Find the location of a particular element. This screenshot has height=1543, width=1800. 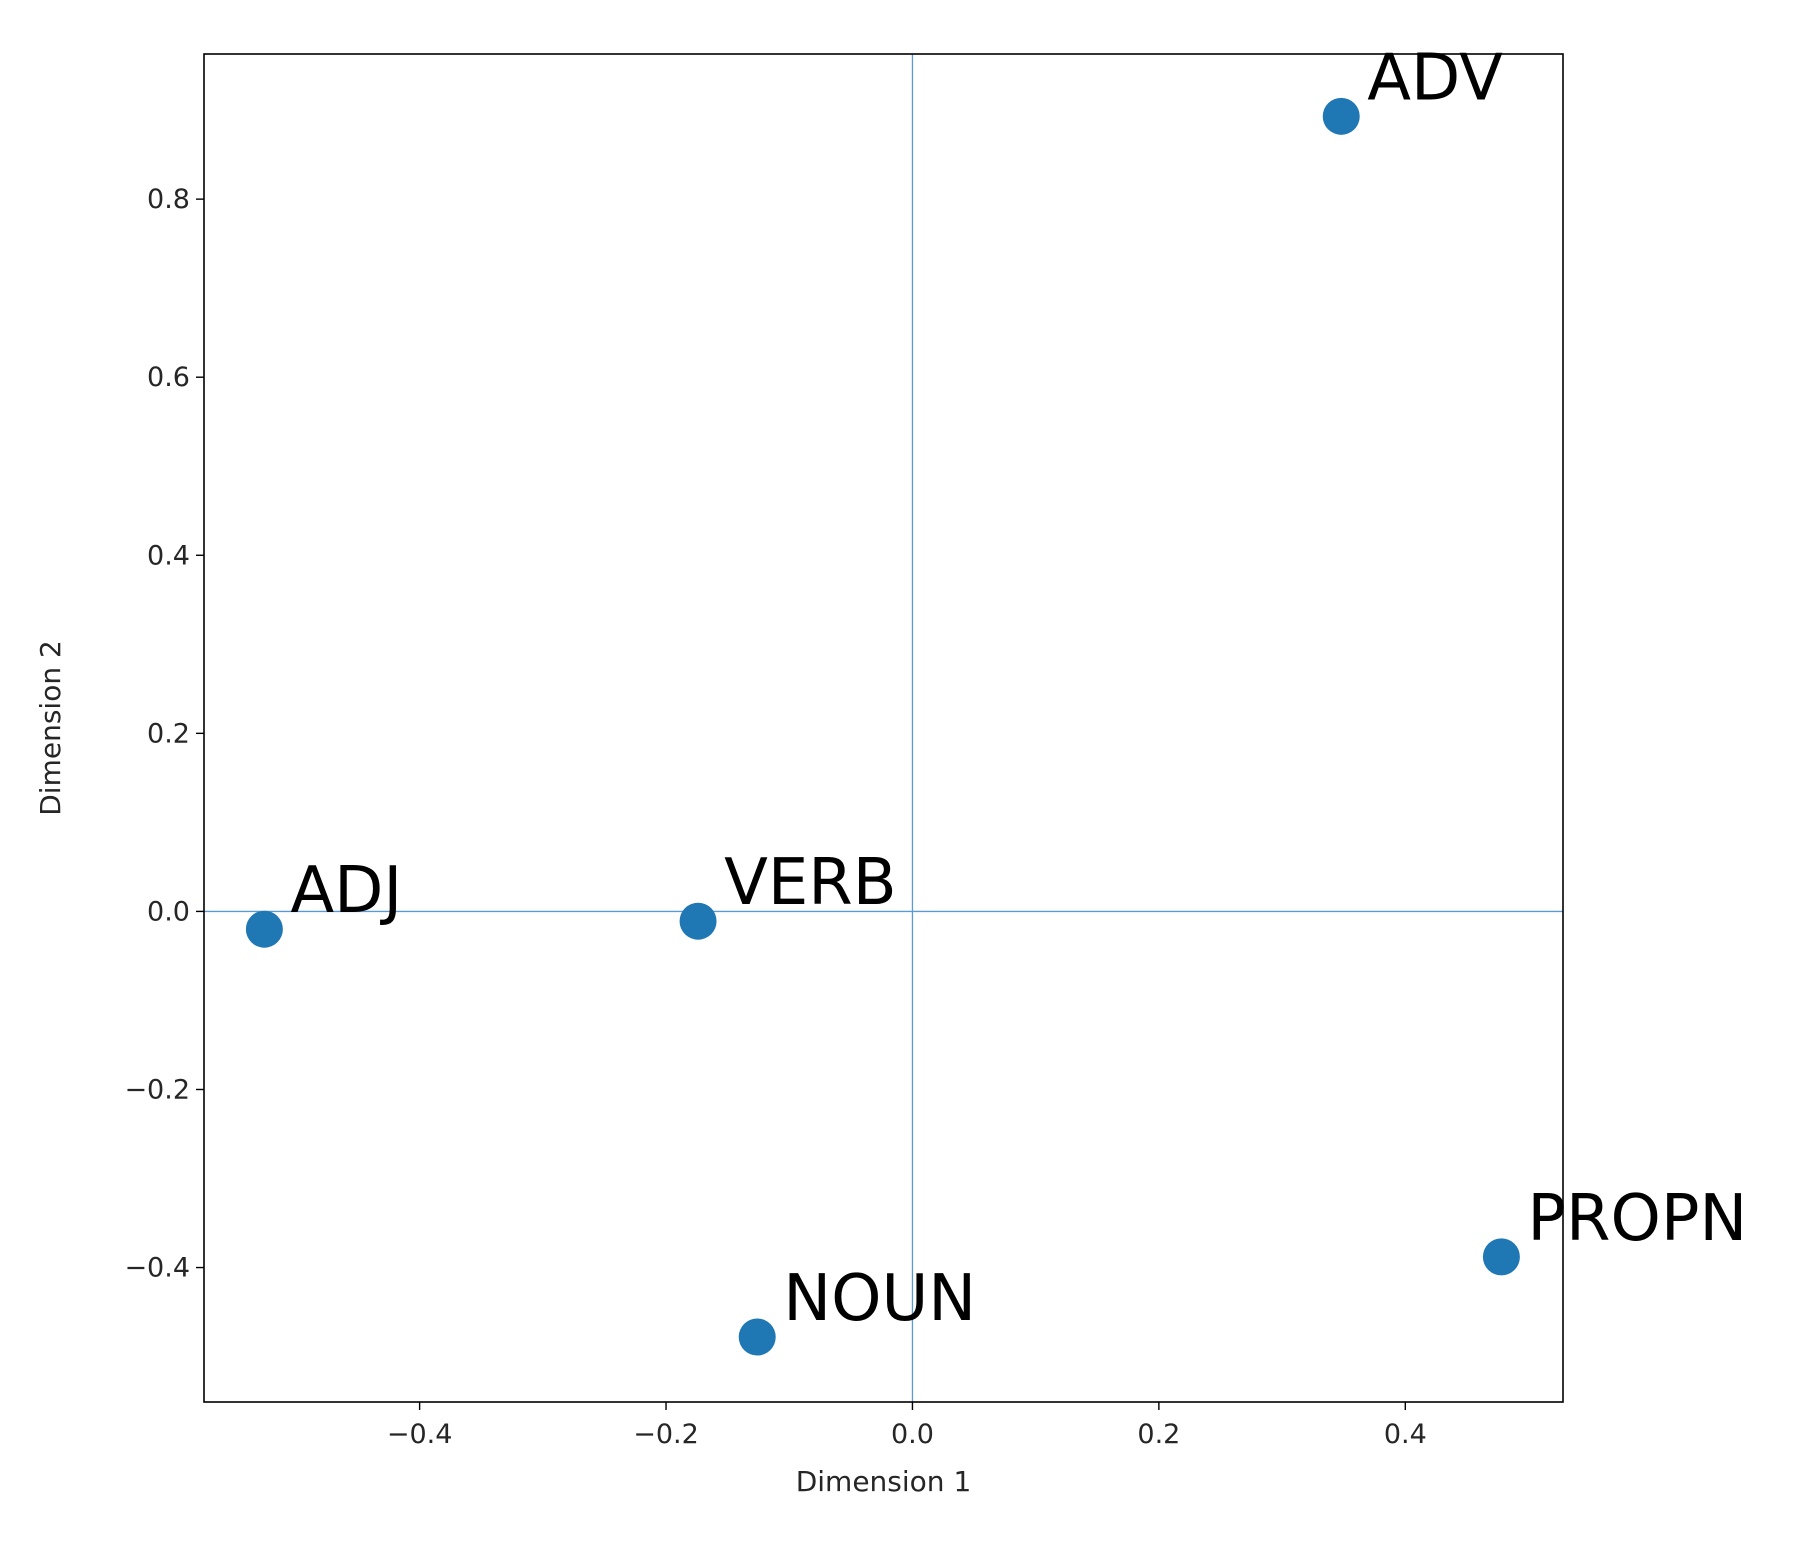

y-tick-label: 0.4 is located at coordinates (168, 555).